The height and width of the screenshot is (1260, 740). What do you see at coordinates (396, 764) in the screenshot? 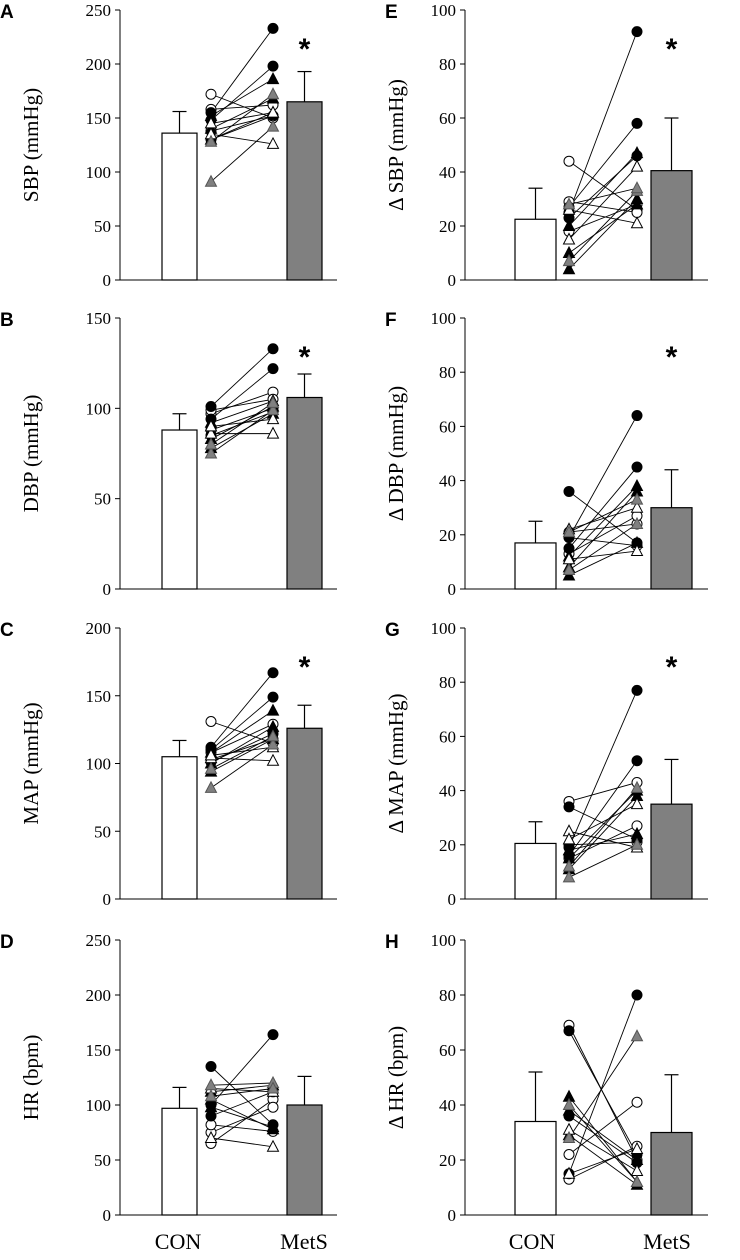
I see `y-axis-label-g: Δ MAP (mmHg)` at bounding box center [396, 764].